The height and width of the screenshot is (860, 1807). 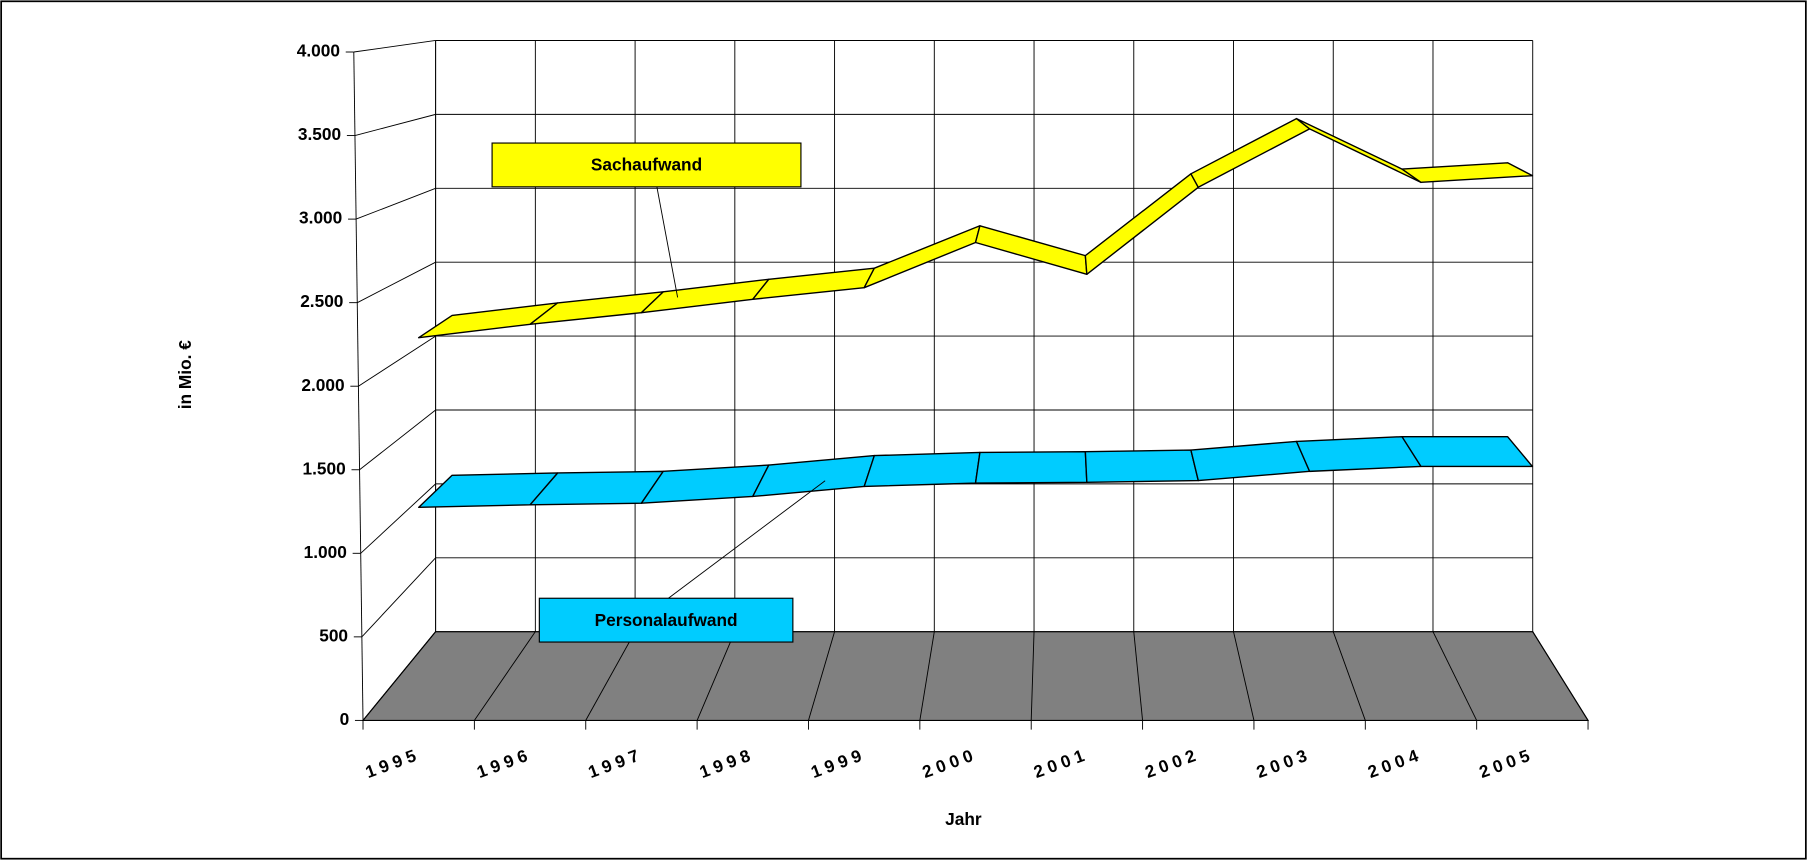 I want to click on y-axis-label: in Mio. €, so click(x=185, y=374).